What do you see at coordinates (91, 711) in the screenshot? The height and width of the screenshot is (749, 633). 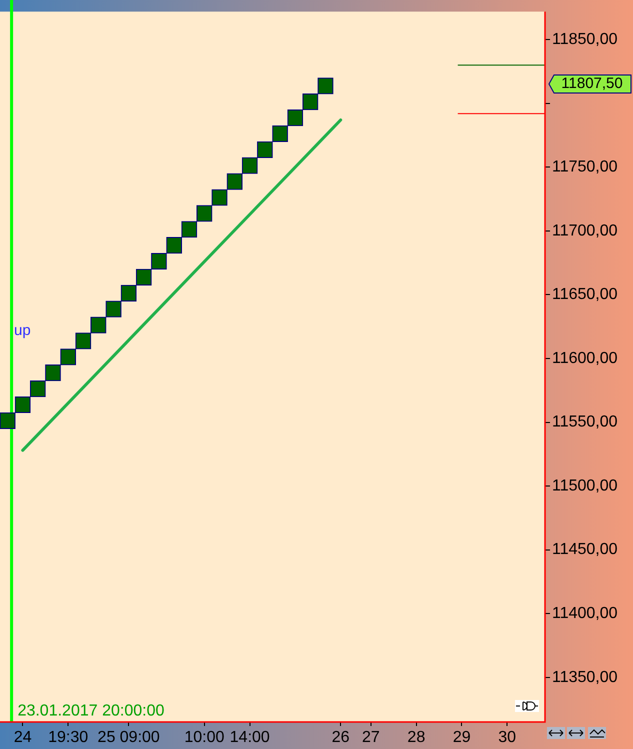 I see `text: 23.01.2017 20:00:00` at bounding box center [91, 711].